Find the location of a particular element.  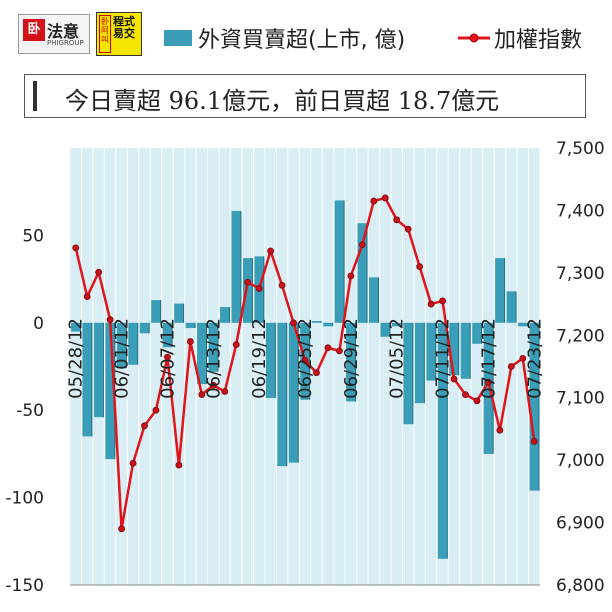

fayi-logo-mark: 卧 is located at coordinates (34, 30).